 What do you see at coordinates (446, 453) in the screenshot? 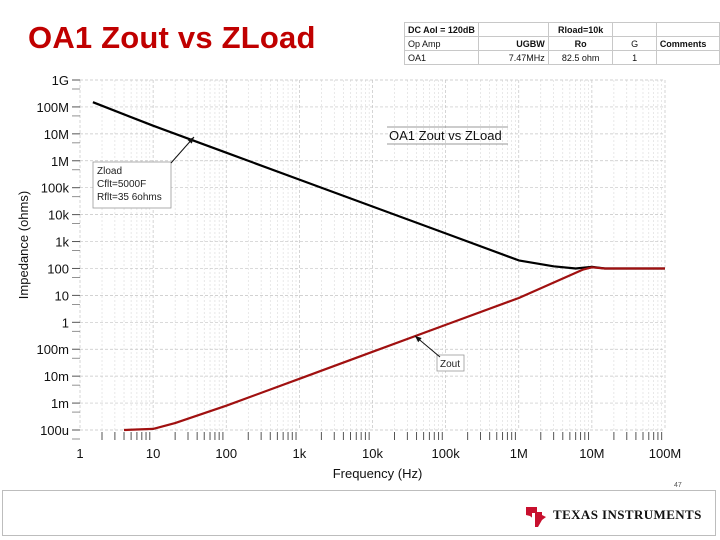
I see `x-tick-label: 100k` at bounding box center [446, 453].